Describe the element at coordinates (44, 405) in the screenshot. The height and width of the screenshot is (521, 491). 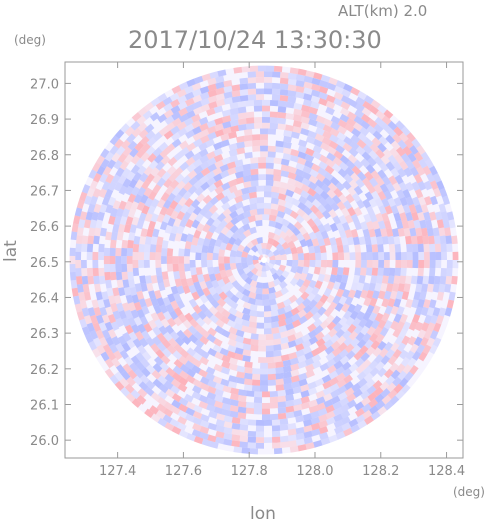
I see `y-tick-label: 26.1` at that location.